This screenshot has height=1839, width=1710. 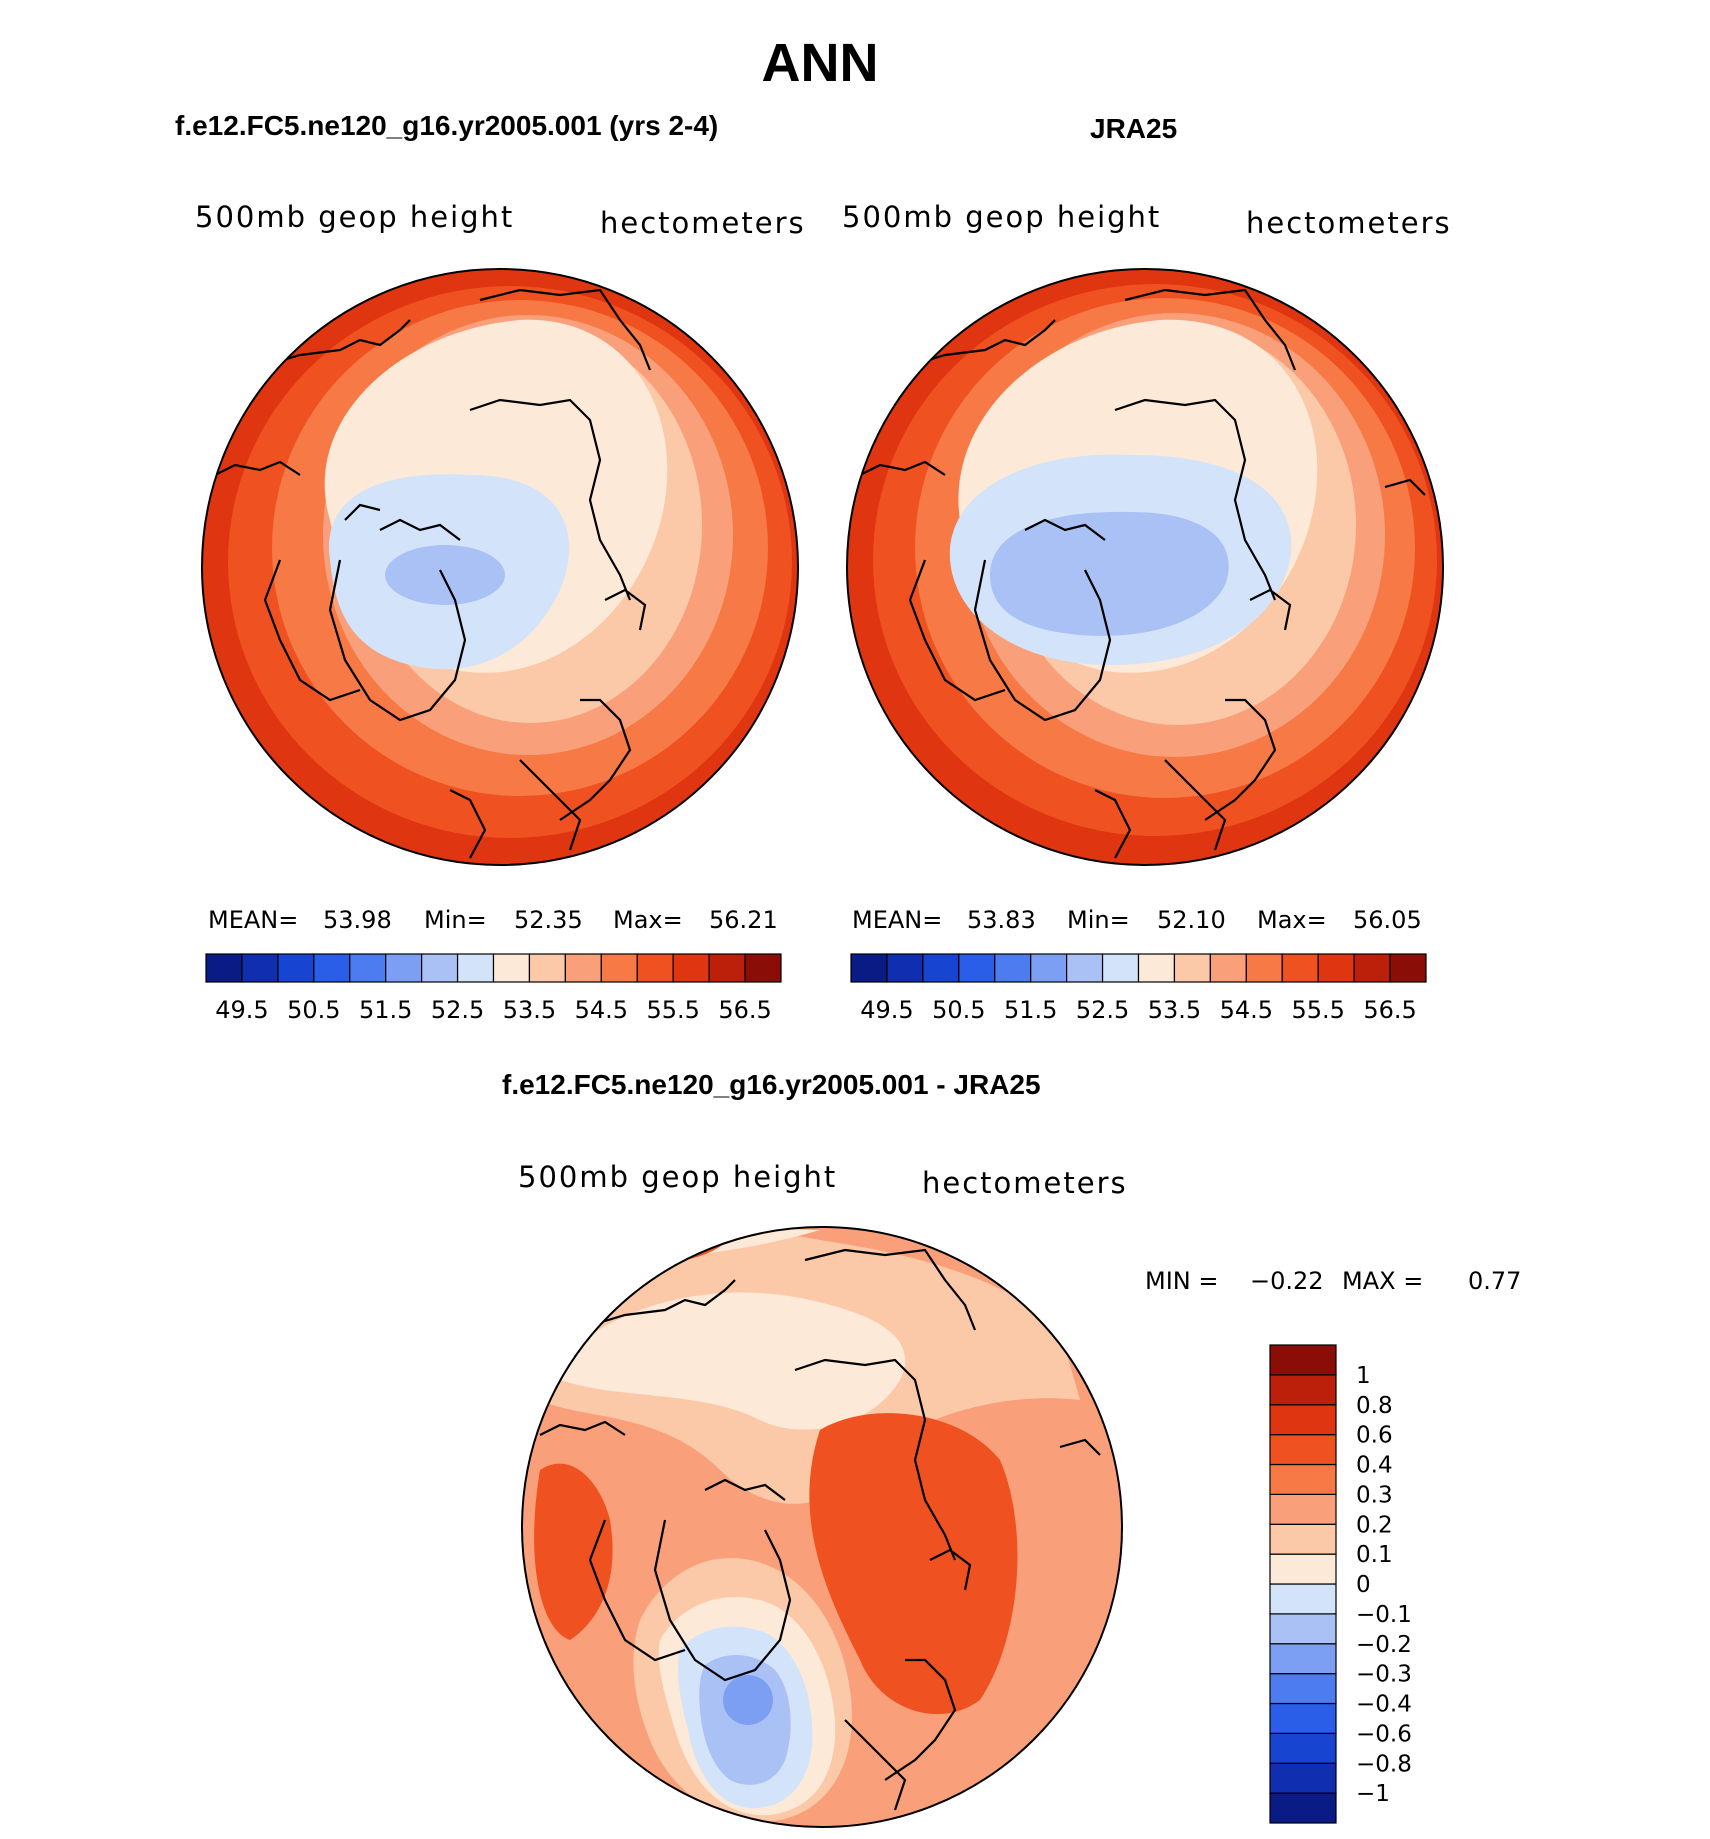 I want to click on colorbar-tick-label: −0.3, so click(x=1384, y=1675).